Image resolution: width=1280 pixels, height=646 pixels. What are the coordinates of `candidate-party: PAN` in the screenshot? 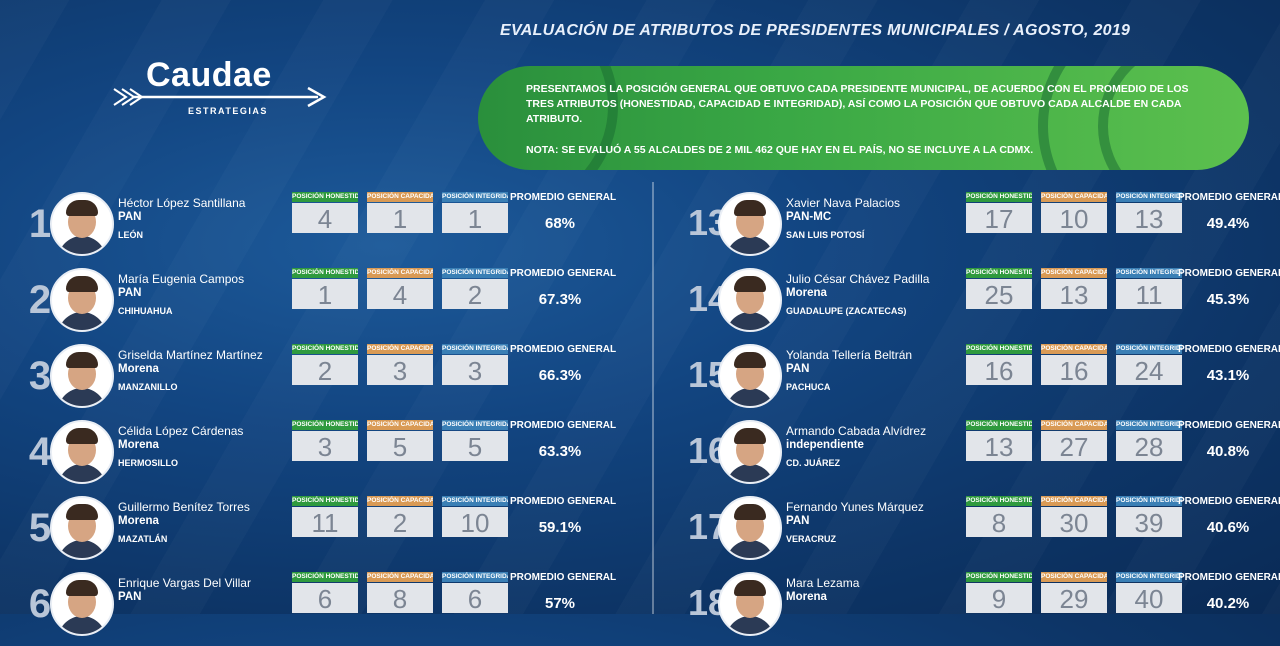 It's located at (130, 597).